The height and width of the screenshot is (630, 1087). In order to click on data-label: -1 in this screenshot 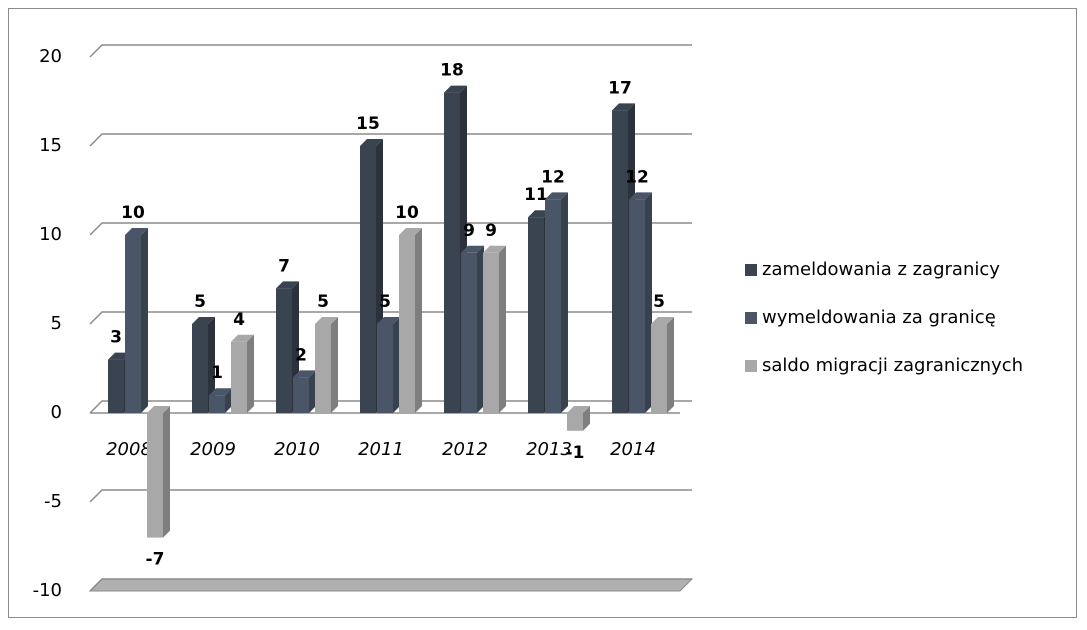, I will do `click(575, 453)`.